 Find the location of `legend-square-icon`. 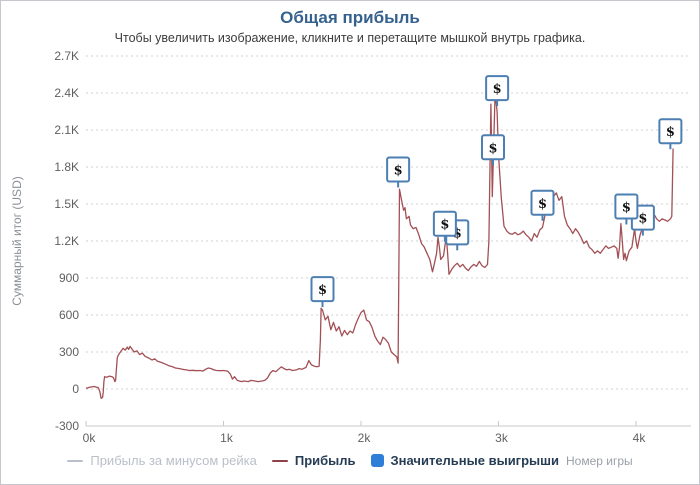

legend-square-icon is located at coordinates (377, 460).